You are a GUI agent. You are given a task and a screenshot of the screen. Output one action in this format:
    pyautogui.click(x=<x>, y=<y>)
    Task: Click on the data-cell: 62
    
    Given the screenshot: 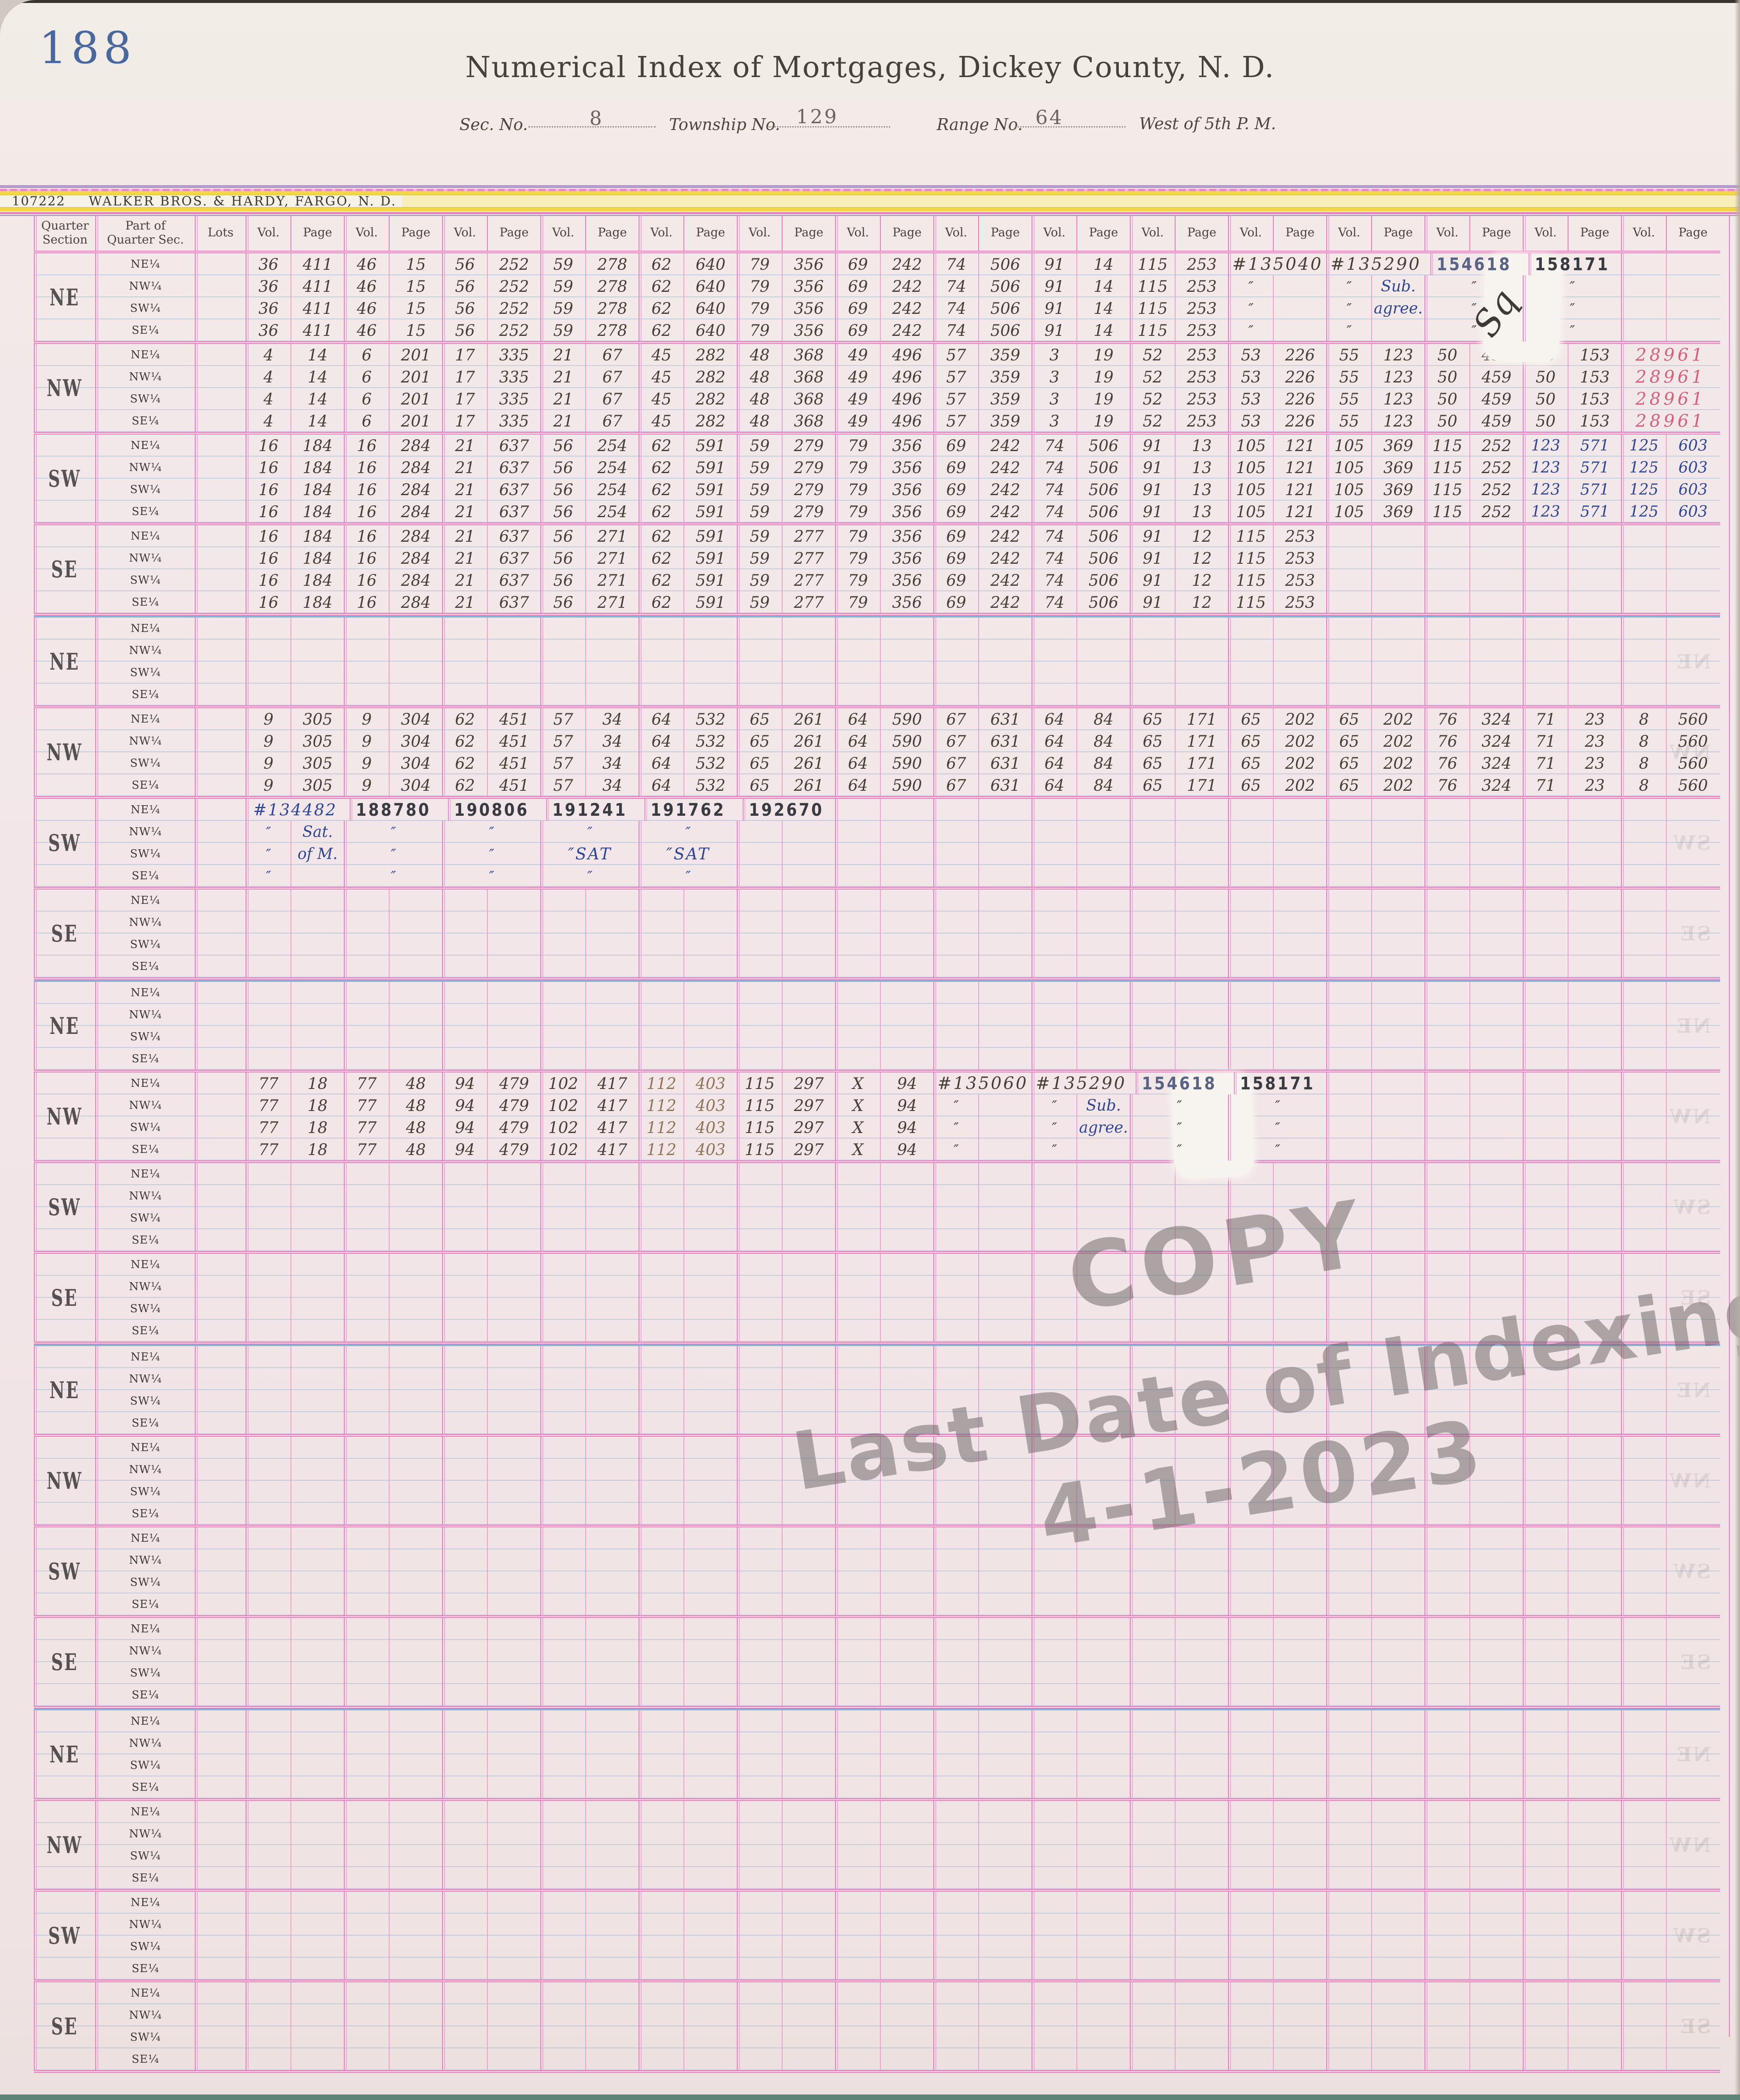 What is the action you would take?
    pyautogui.click(x=661, y=264)
    